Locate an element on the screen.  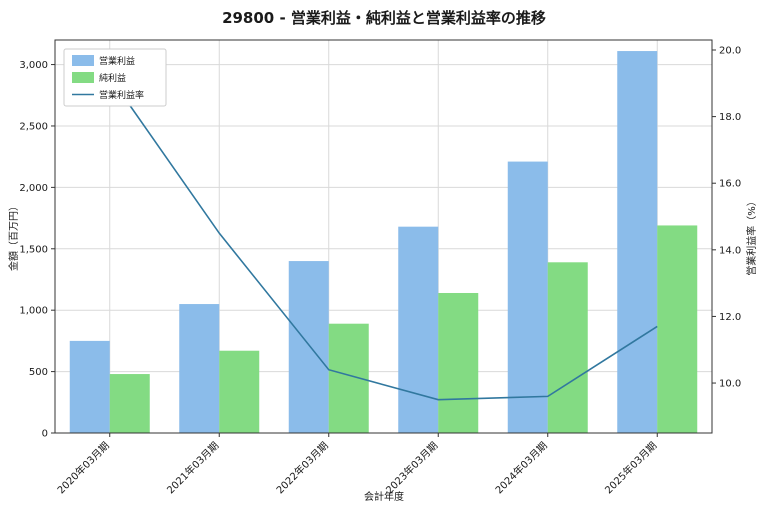
x-tick-label: 2021年03月期 is located at coordinates (192, 467).